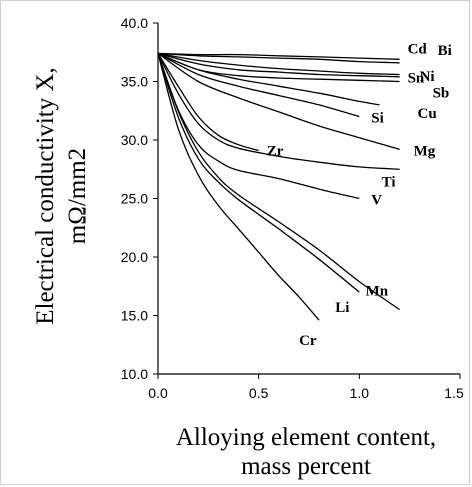 The height and width of the screenshot is (487, 472). What do you see at coordinates (134, 140) in the screenshot?
I see `y-tick-label: 30.0` at bounding box center [134, 140].